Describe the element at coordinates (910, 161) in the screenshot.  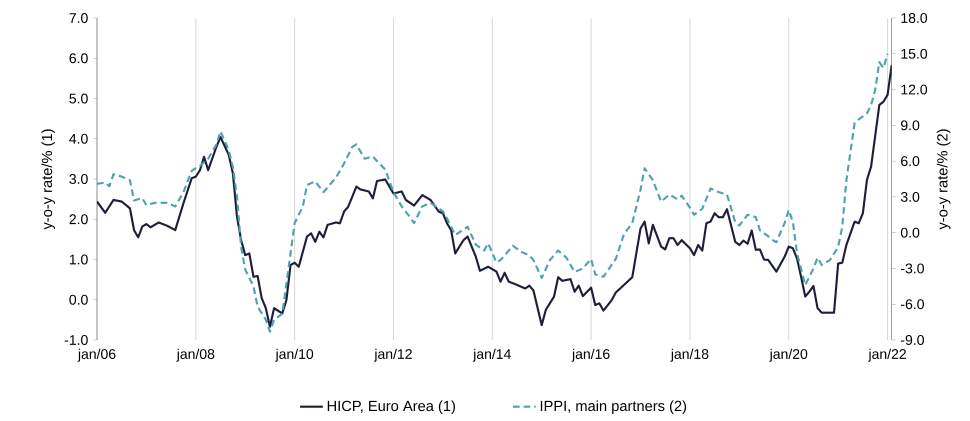
I see `y2-tick-label: 6.0` at that location.